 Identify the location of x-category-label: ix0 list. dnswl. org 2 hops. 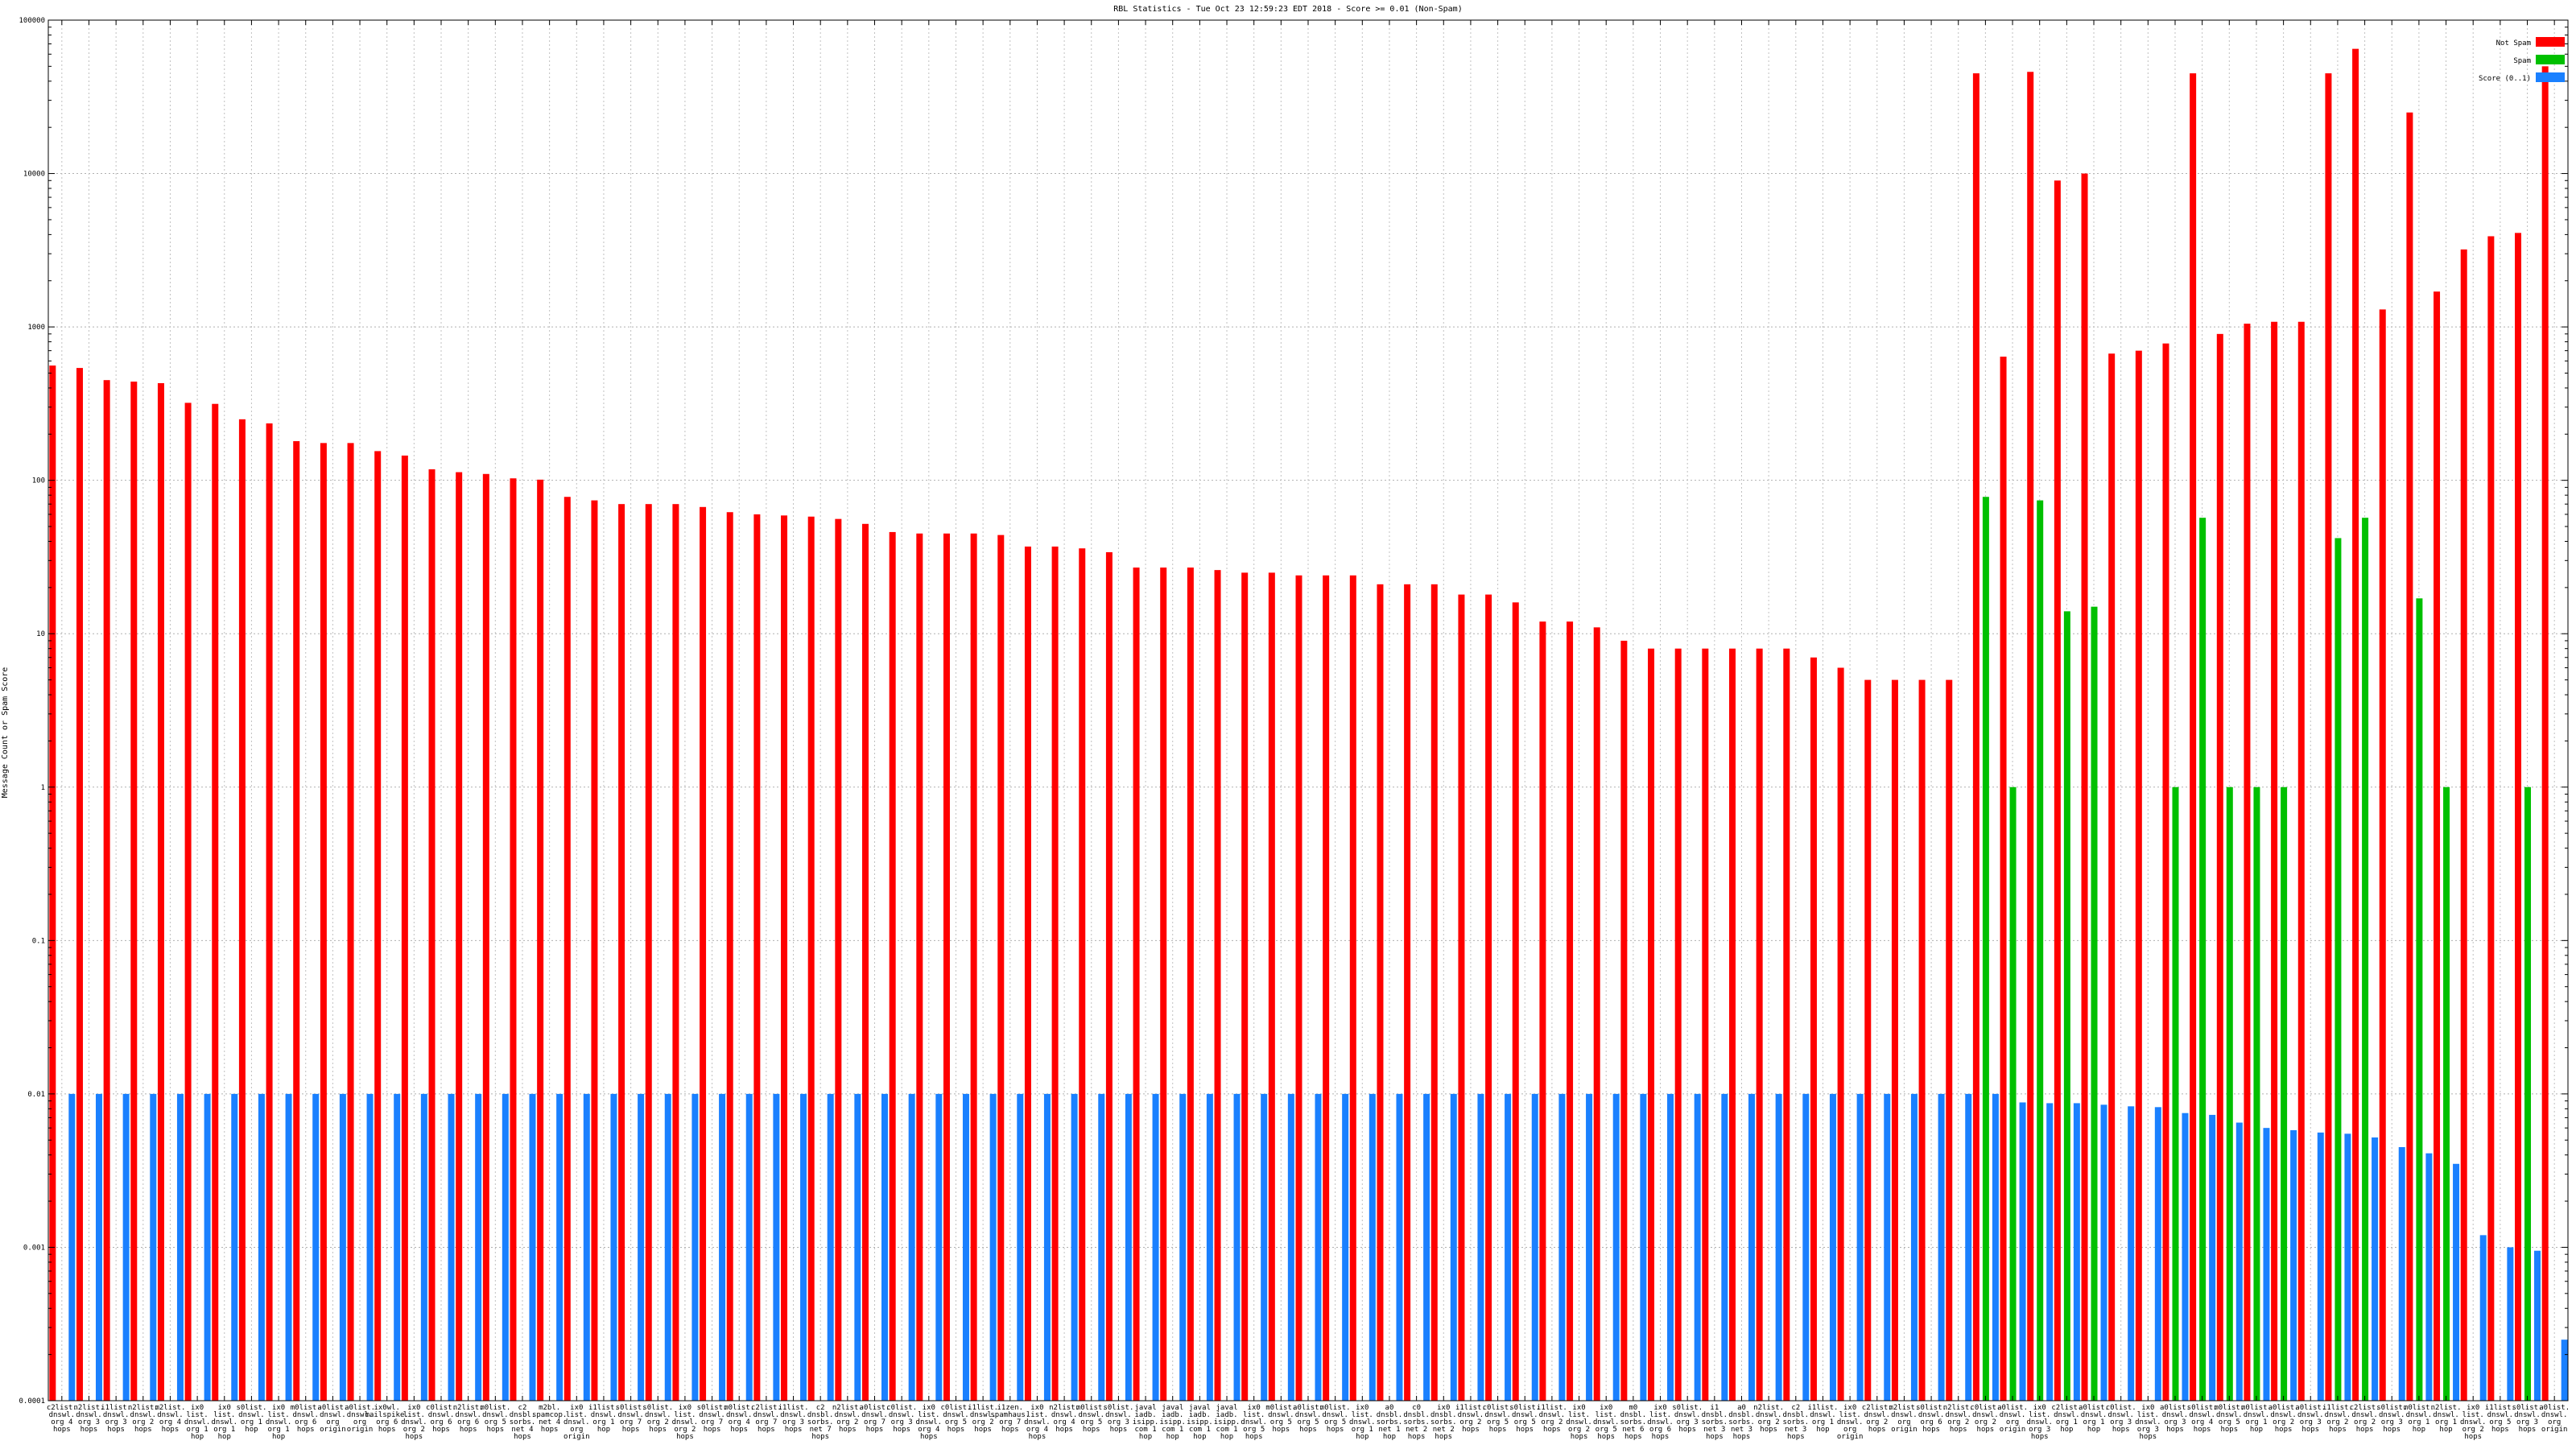
(2473, 1422).